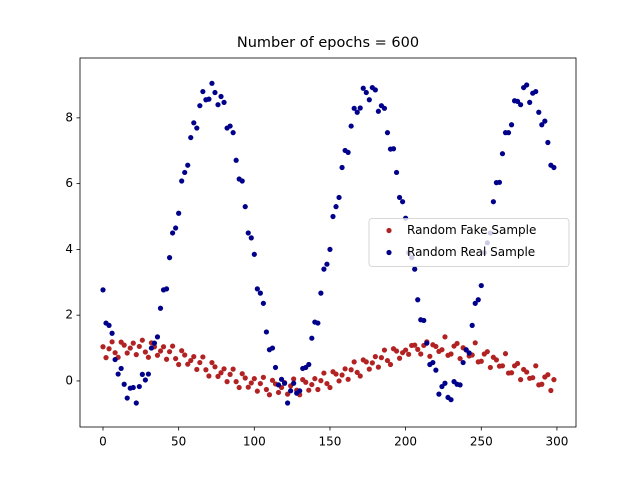 The height and width of the screenshot is (480, 640). I want to click on y-tick-label: 8, so click(69, 117).